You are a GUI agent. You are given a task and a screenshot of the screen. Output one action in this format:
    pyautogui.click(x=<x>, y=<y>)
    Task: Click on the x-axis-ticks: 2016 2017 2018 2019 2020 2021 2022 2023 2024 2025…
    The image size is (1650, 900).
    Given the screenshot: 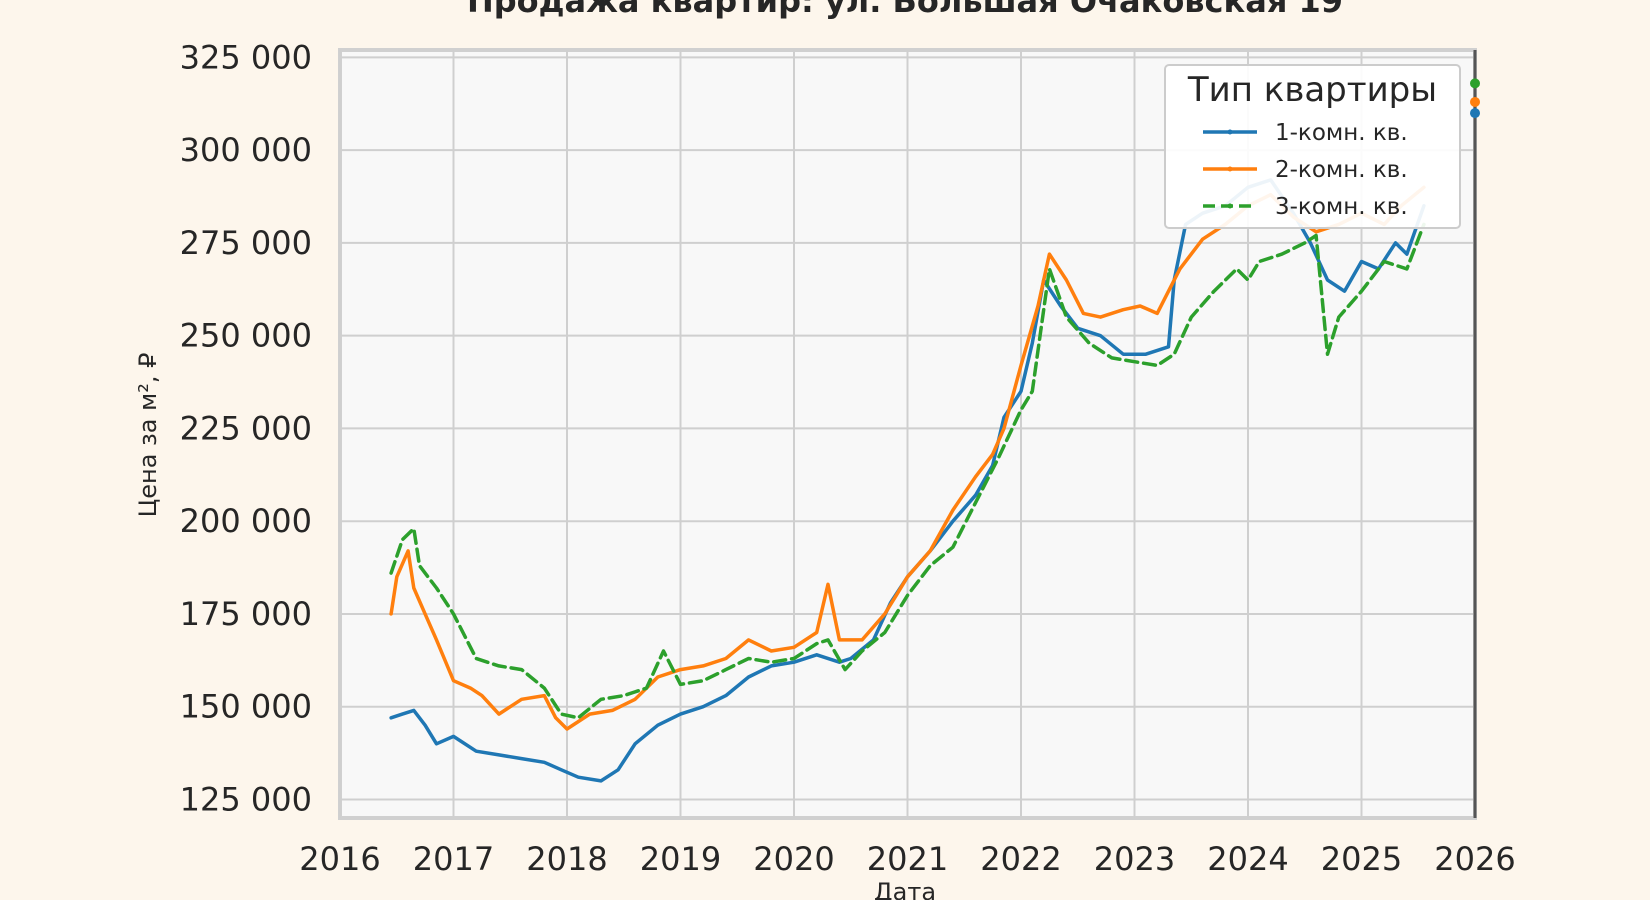 What is the action you would take?
    pyautogui.click(x=907, y=859)
    